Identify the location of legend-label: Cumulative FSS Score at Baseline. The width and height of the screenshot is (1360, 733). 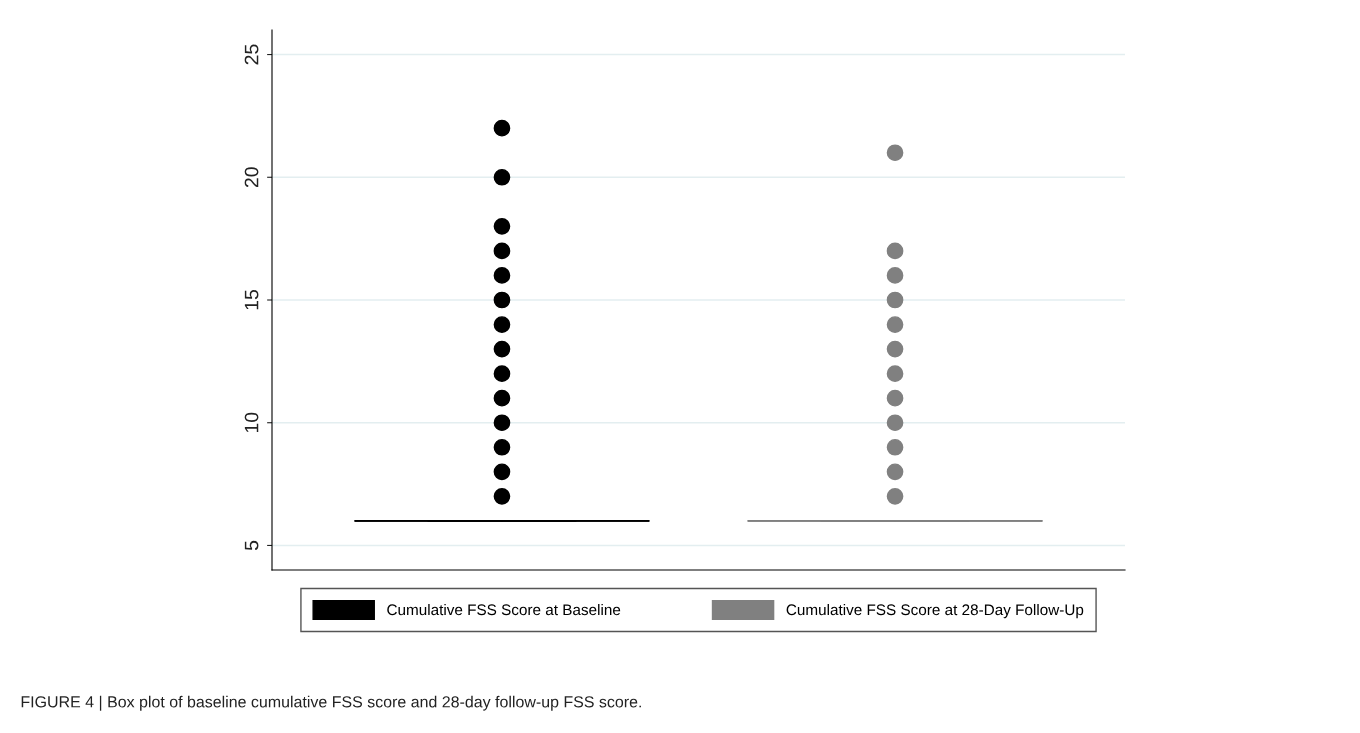
(504, 609).